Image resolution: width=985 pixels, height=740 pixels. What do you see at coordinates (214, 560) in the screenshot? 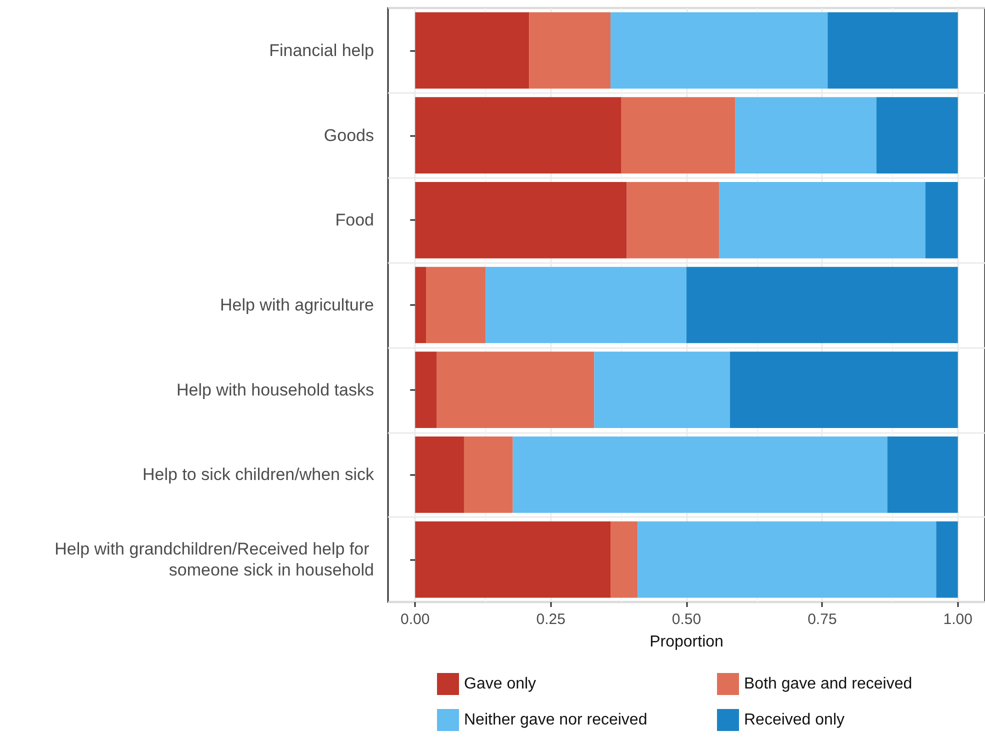
I see `y-tick-label: Help with grandchildren/Received help for someone sick in household` at bounding box center [214, 560].